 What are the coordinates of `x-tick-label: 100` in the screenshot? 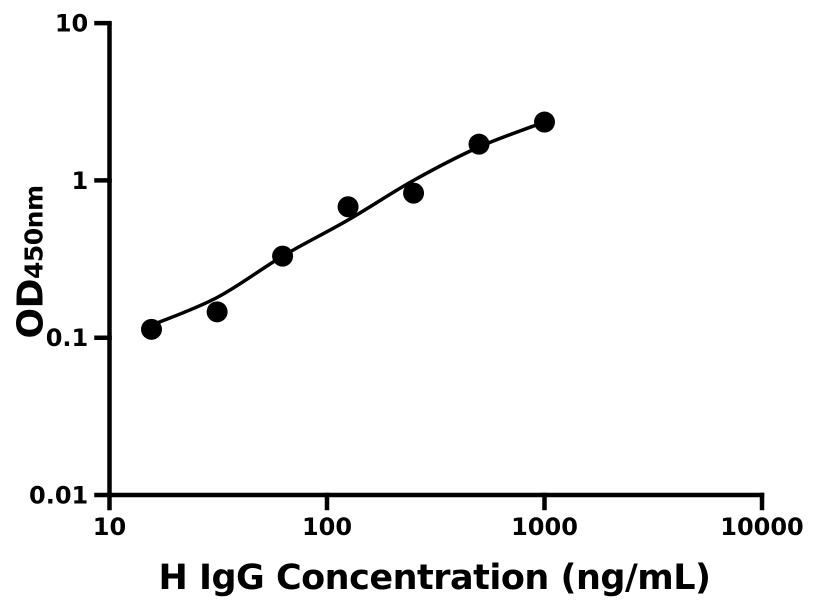 It's located at (327, 527).